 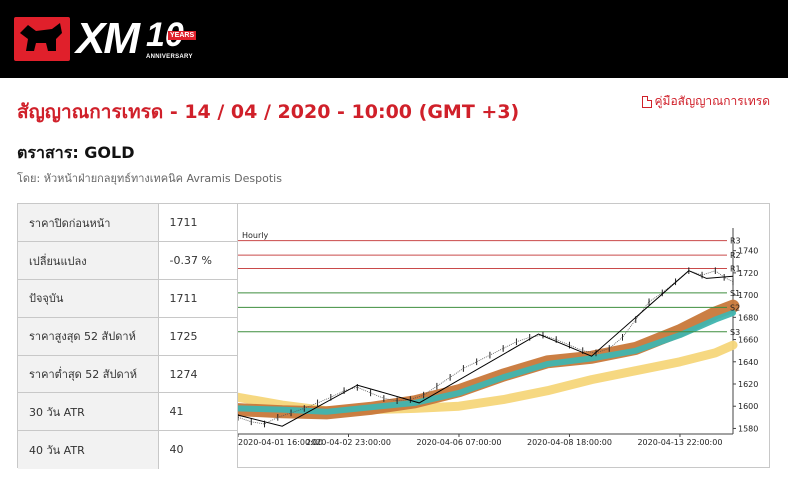 What do you see at coordinates (42, 39) in the screenshot?
I see `bull-icon` at bounding box center [42, 39].